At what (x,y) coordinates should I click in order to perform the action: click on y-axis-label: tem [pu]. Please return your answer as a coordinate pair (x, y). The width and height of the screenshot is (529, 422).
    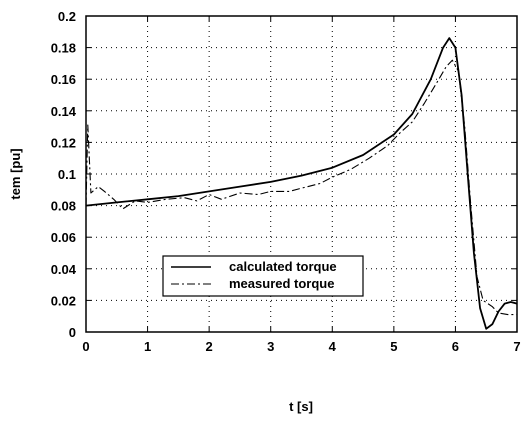
    Looking at the image, I should click on (15, 173).